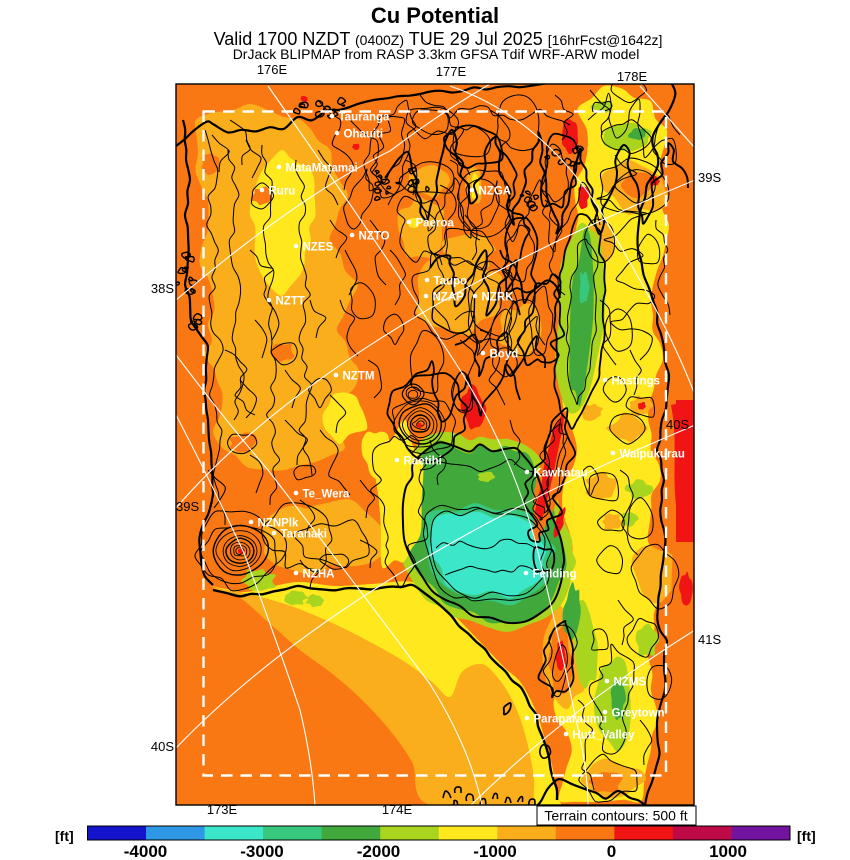 The width and height of the screenshot is (850, 860). What do you see at coordinates (359, 377) in the screenshot?
I see `svg-text: NZTM` at bounding box center [359, 377].